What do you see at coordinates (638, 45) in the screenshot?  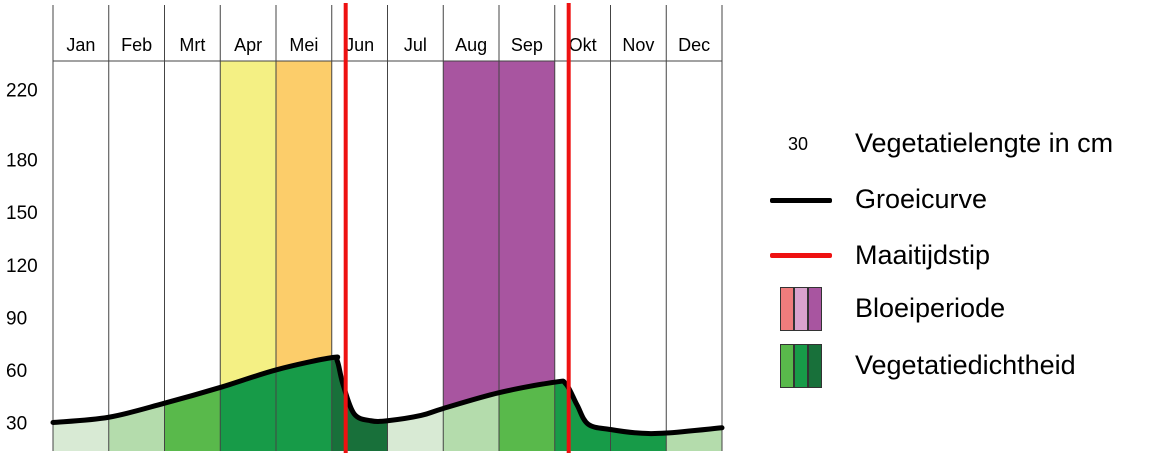 I see `month-label-nov: Nov` at bounding box center [638, 45].